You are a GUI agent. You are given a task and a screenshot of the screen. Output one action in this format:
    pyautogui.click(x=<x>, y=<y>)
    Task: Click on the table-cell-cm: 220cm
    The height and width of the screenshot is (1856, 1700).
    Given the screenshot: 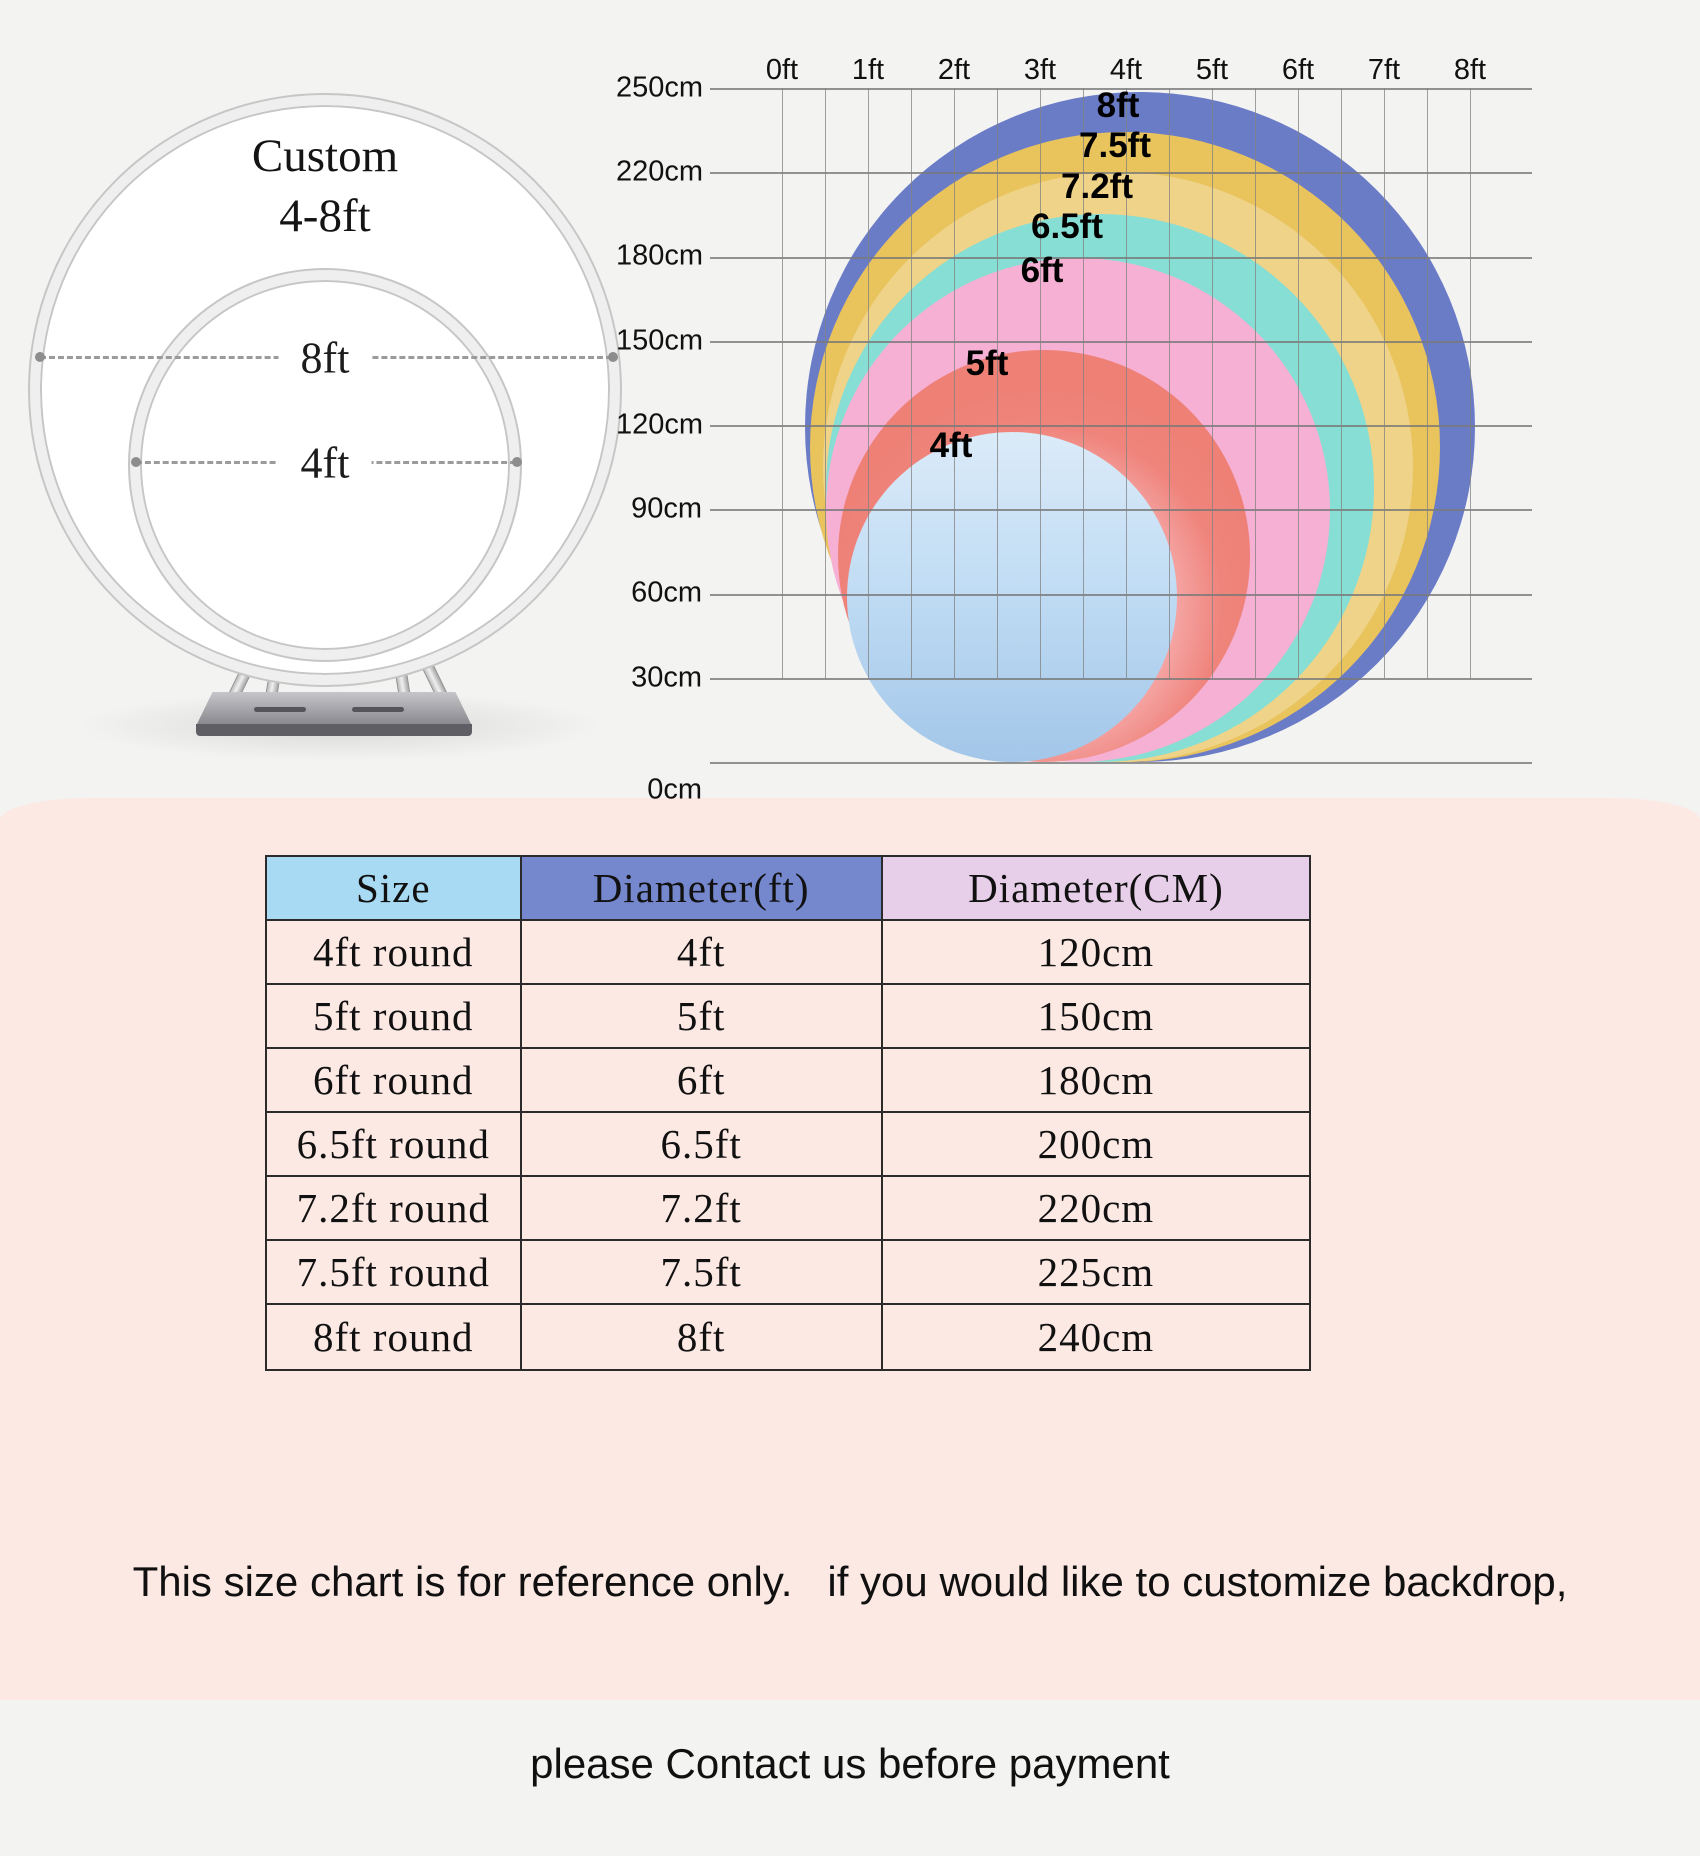 What is the action you would take?
    pyautogui.click(x=1095, y=1209)
    